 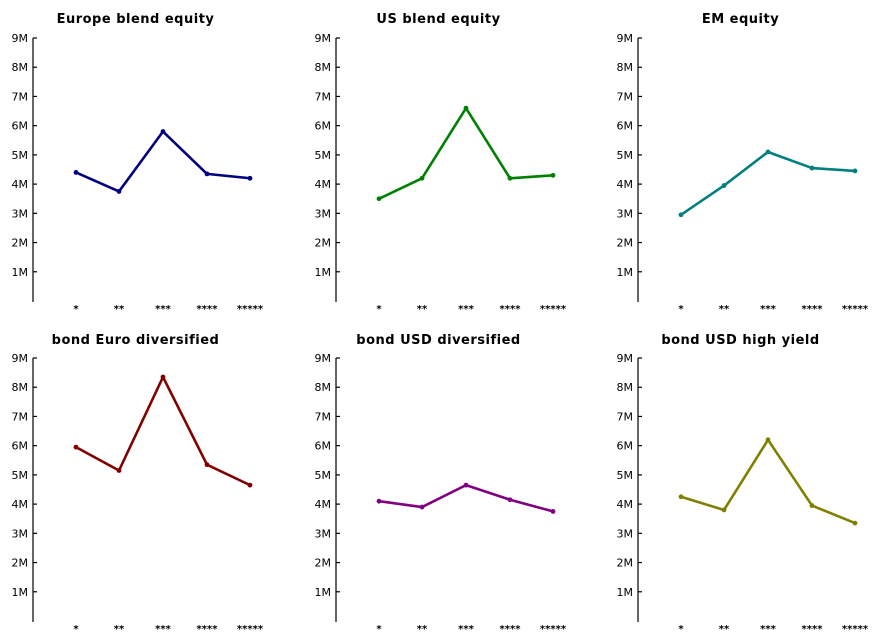 What do you see at coordinates (438, 19) in the screenshot?
I see `panel-title: US blend equity` at bounding box center [438, 19].